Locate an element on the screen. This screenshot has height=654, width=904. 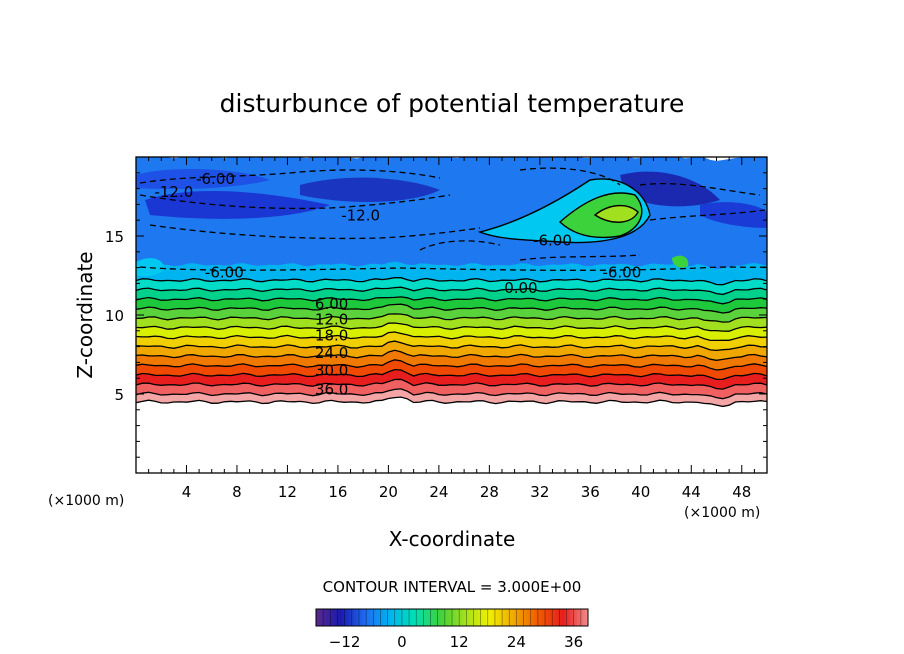
x-tick-label: 20 is located at coordinates (388, 492).